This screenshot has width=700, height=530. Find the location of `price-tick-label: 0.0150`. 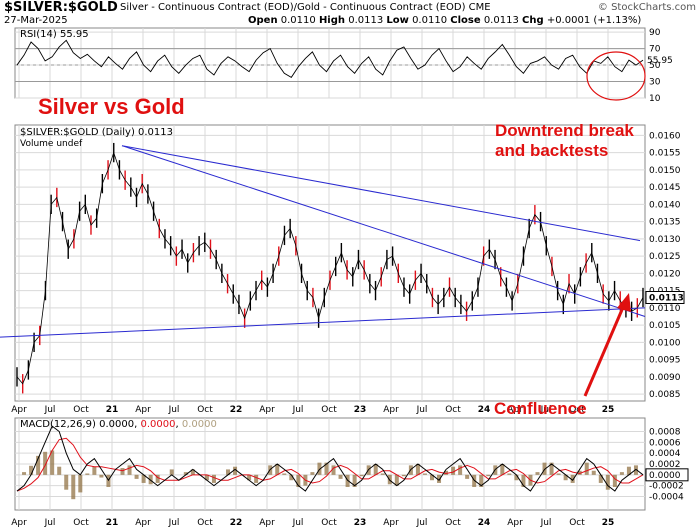

price-tick-label: 0.0150 is located at coordinates (665, 171).